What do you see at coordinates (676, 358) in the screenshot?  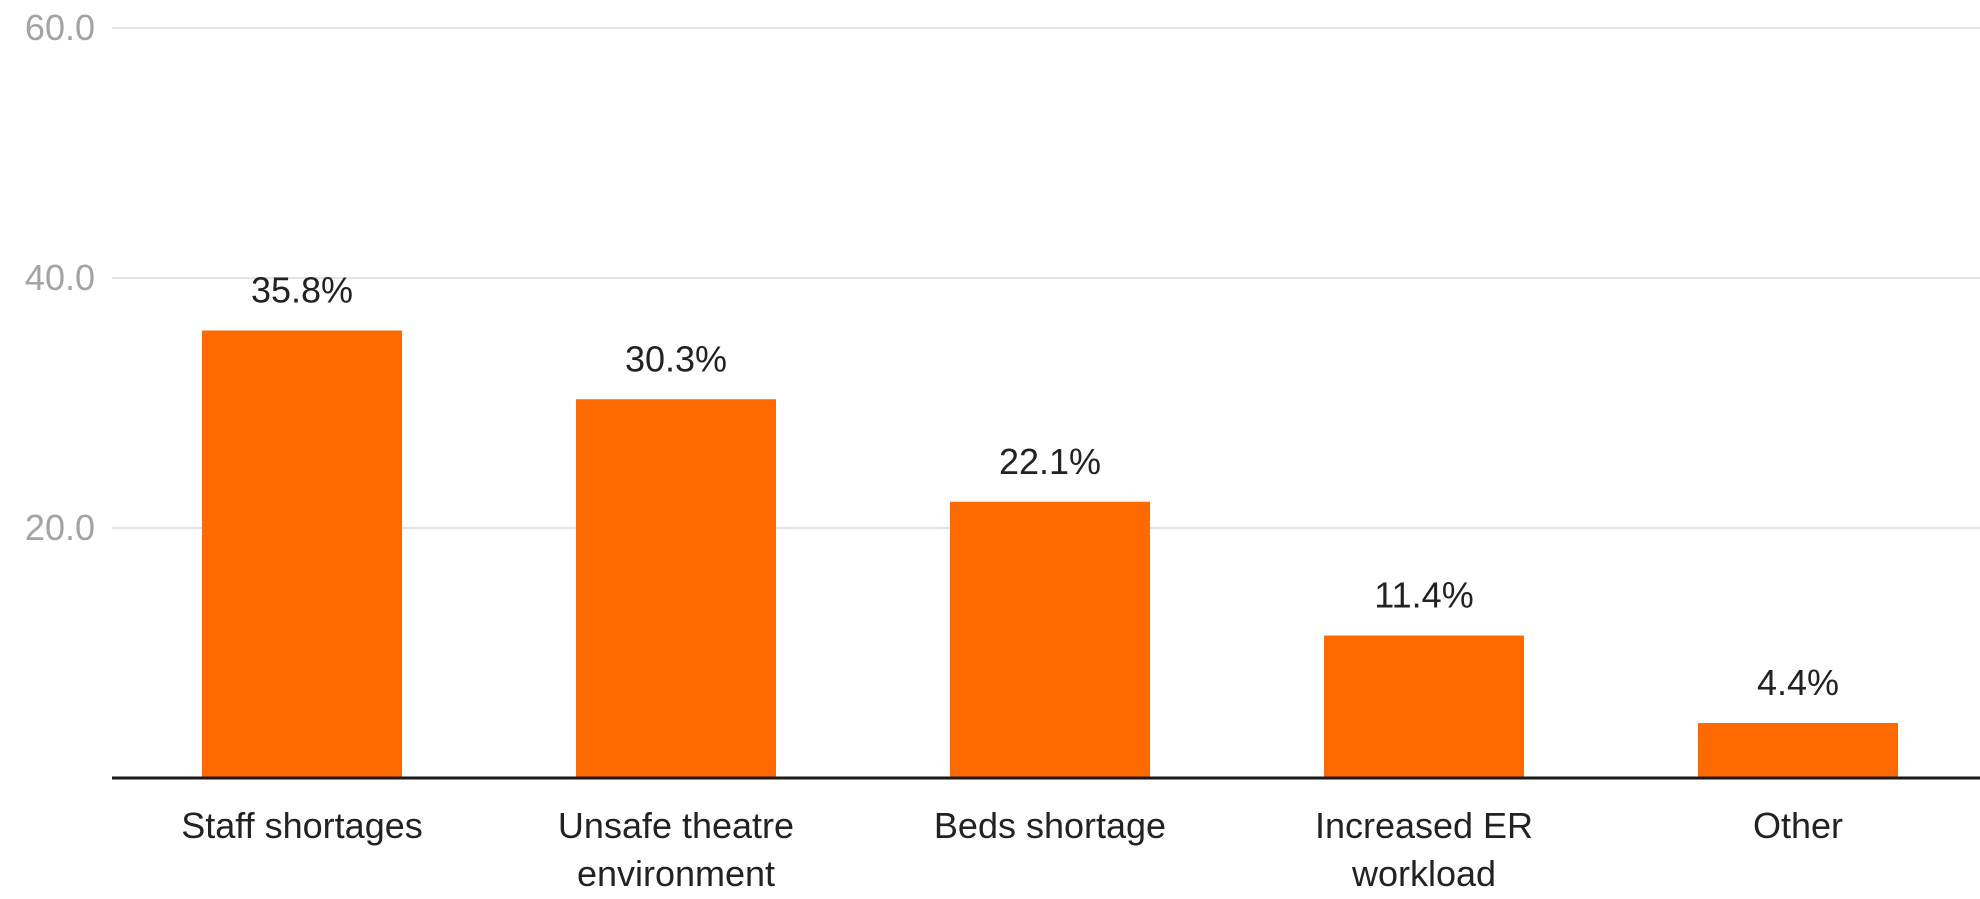 I see `value-label-1: 30.3%` at bounding box center [676, 358].